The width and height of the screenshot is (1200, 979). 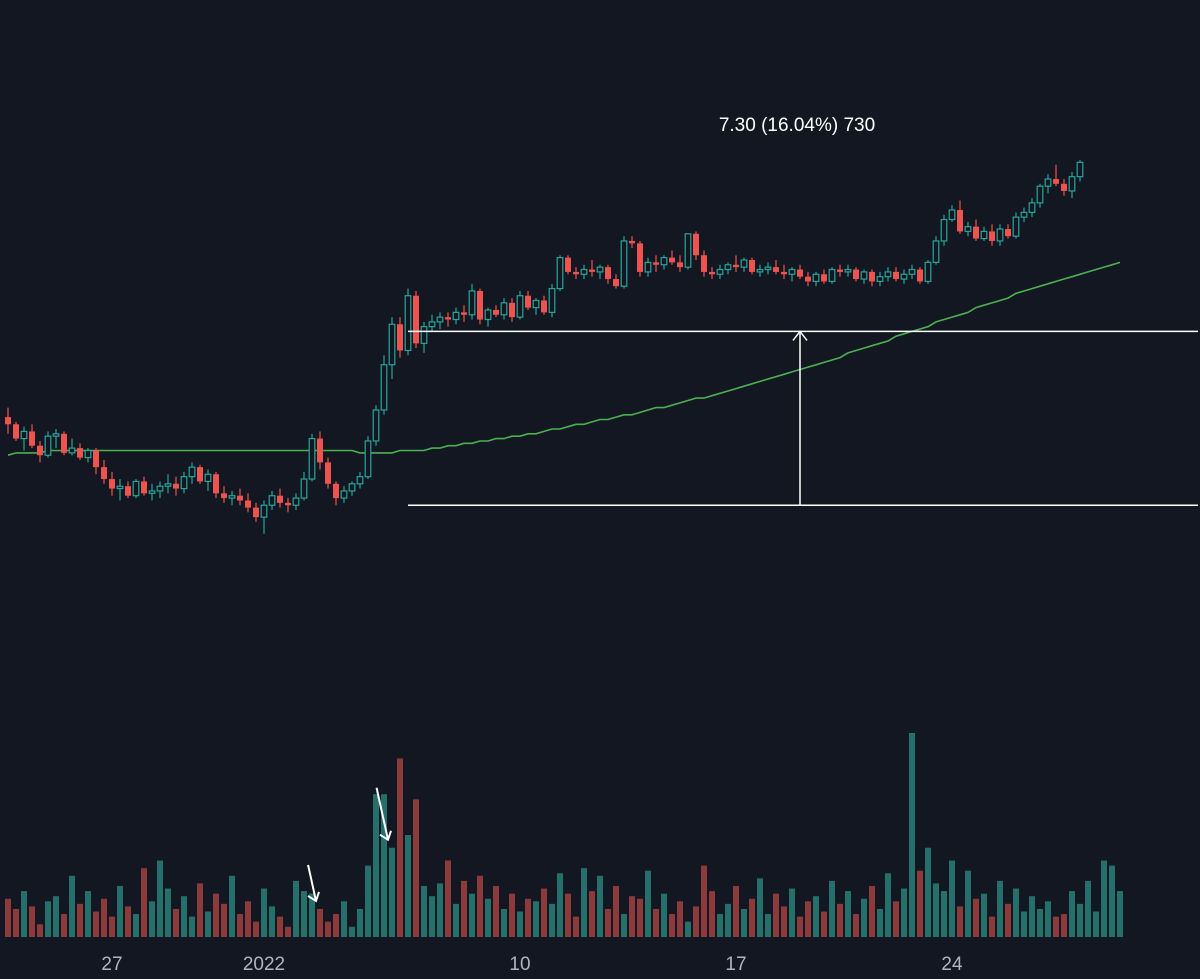 I want to click on volume-annotation-arrows, so click(x=349, y=845).